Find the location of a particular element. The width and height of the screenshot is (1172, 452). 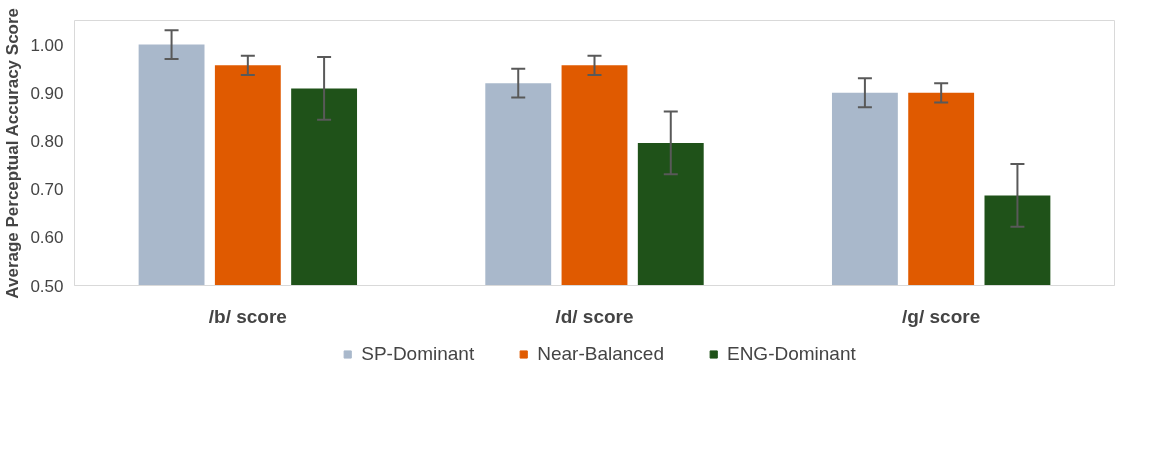

x-tick-label: /d/ score is located at coordinates (594, 316).